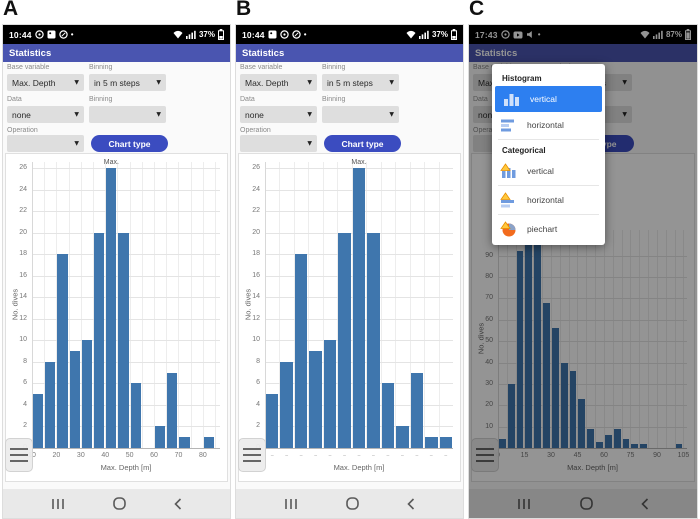 This screenshot has height=519, width=700. What do you see at coordinates (548, 125) in the screenshot?
I see `popup-item-histogram-horizontal: horizontal` at bounding box center [548, 125].